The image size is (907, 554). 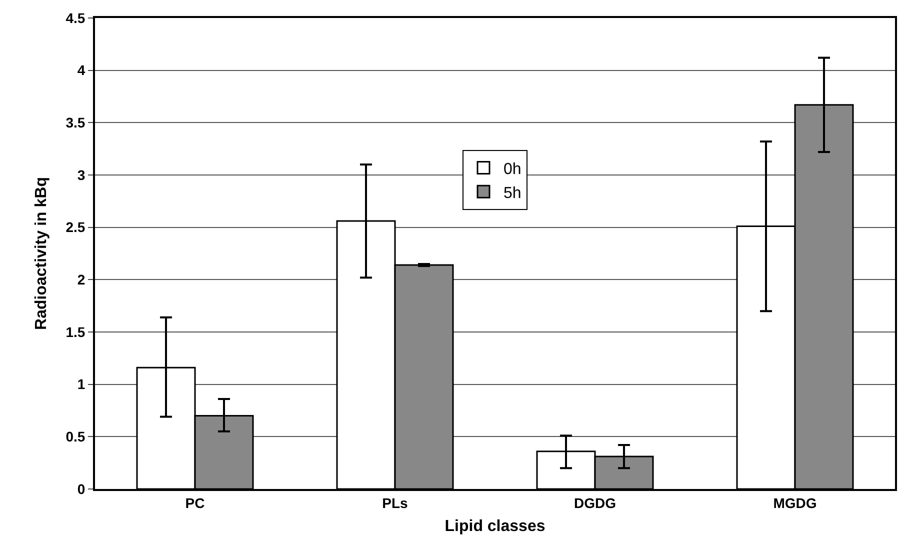 What do you see at coordinates (595, 502) in the screenshot?
I see `x-tick-label: DGDG` at bounding box center [595, 502].